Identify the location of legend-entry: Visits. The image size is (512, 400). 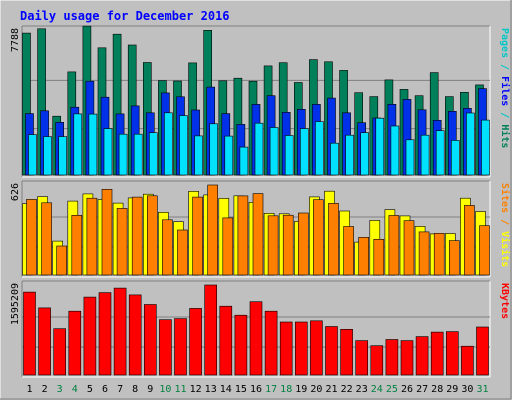
(505, 249).